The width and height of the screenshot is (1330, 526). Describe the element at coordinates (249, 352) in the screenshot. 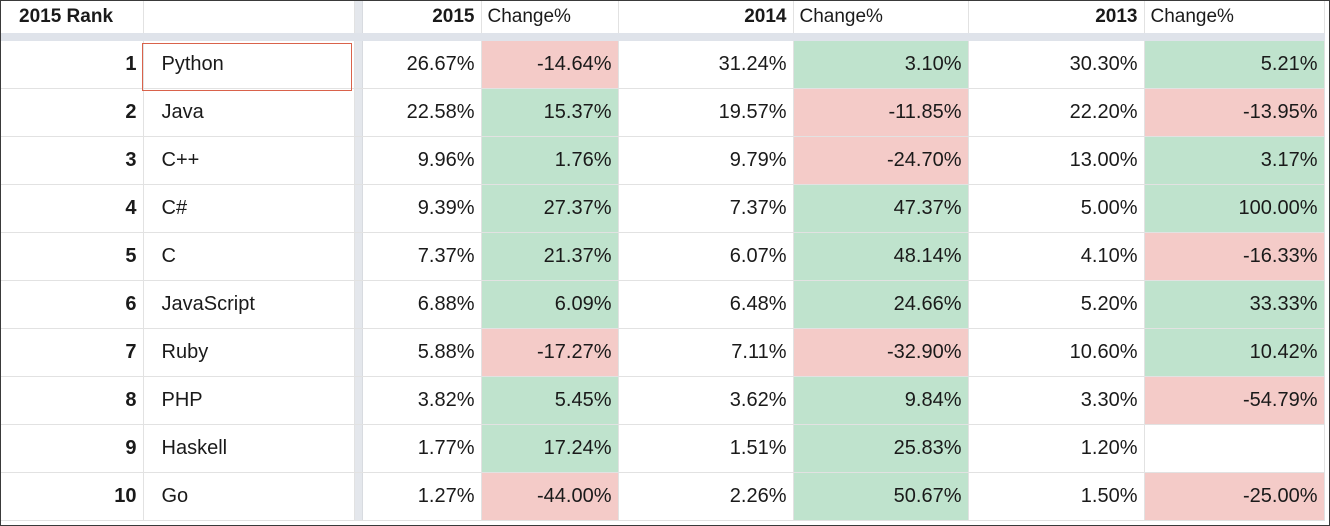

I see `language-cell: Ruby` at that location.